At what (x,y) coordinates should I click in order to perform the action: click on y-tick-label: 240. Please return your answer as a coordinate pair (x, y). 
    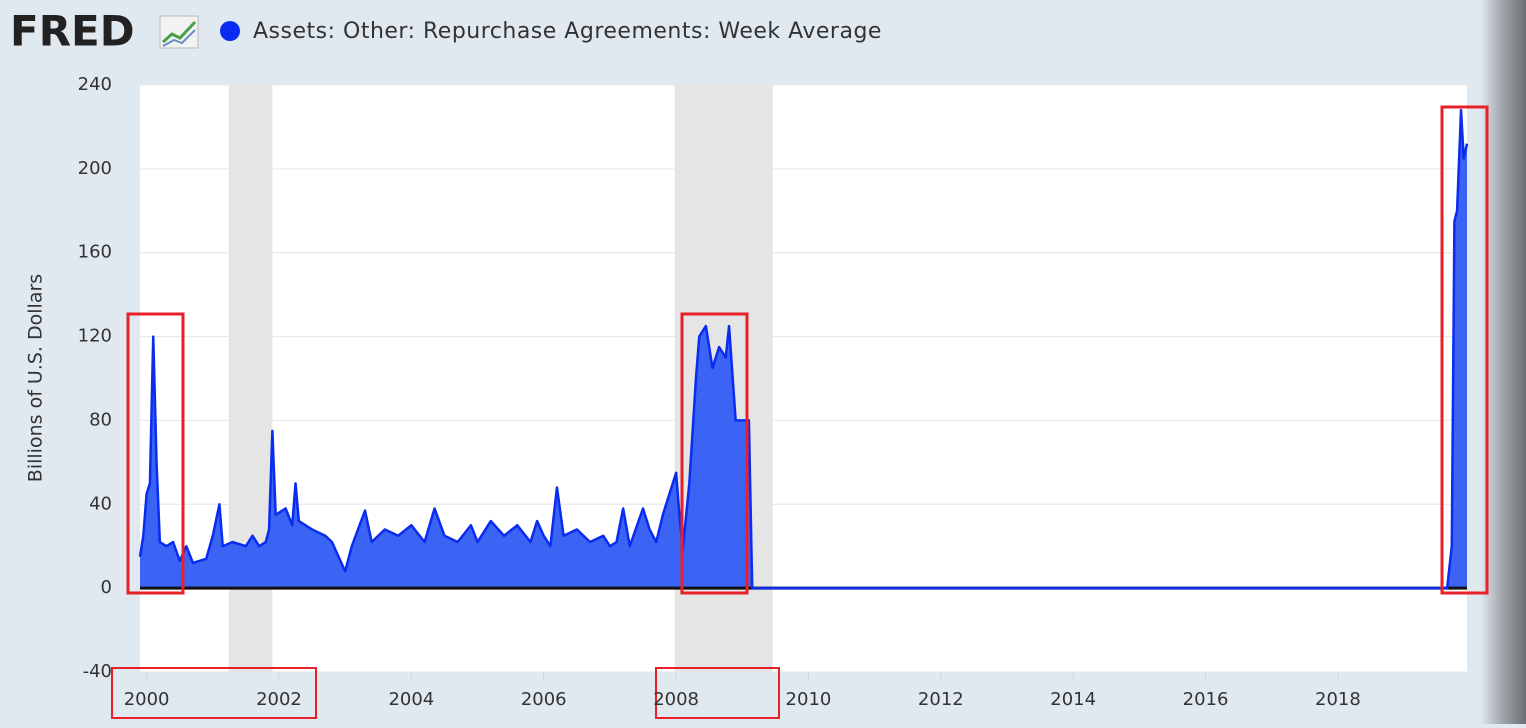
    Looking at the image, I should click on (95, 84).